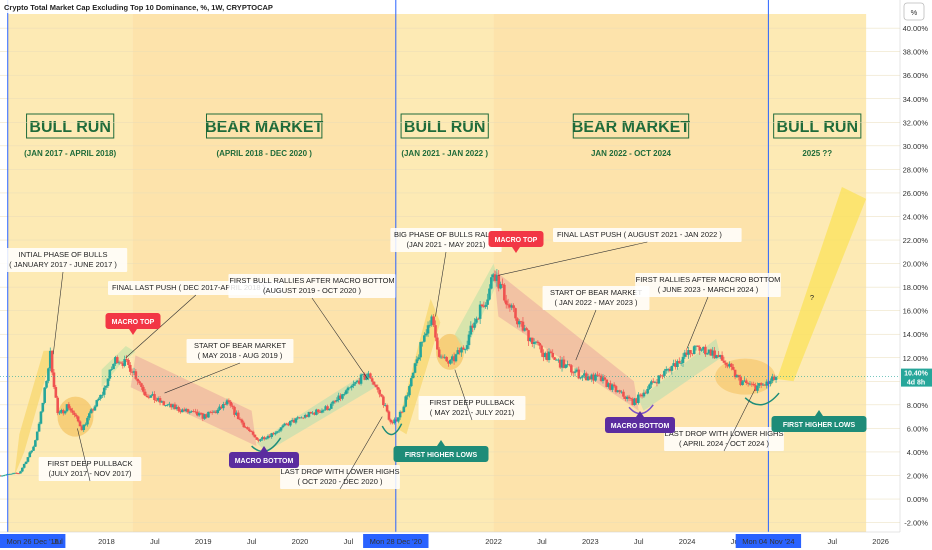  Describe the element at coordinates (631, 127) in the screenshot. I see `phase-title-3: BEAR MARKET` at that location.